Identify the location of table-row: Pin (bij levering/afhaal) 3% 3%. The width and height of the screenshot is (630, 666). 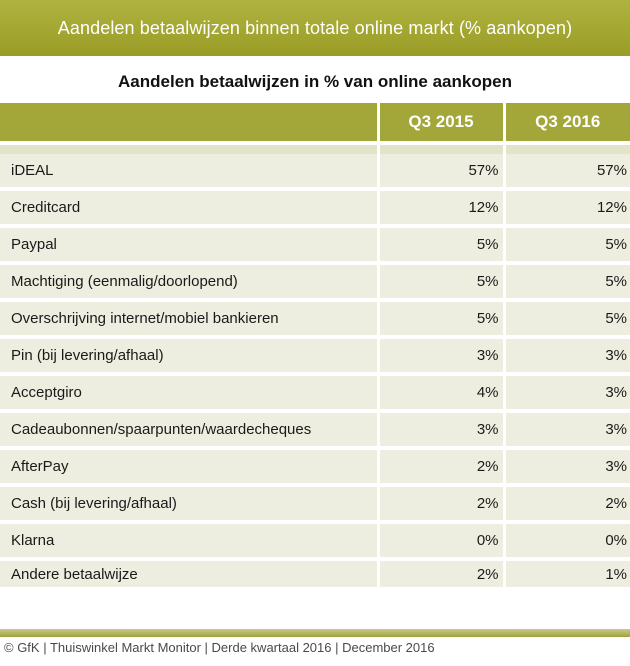
(315, 354).